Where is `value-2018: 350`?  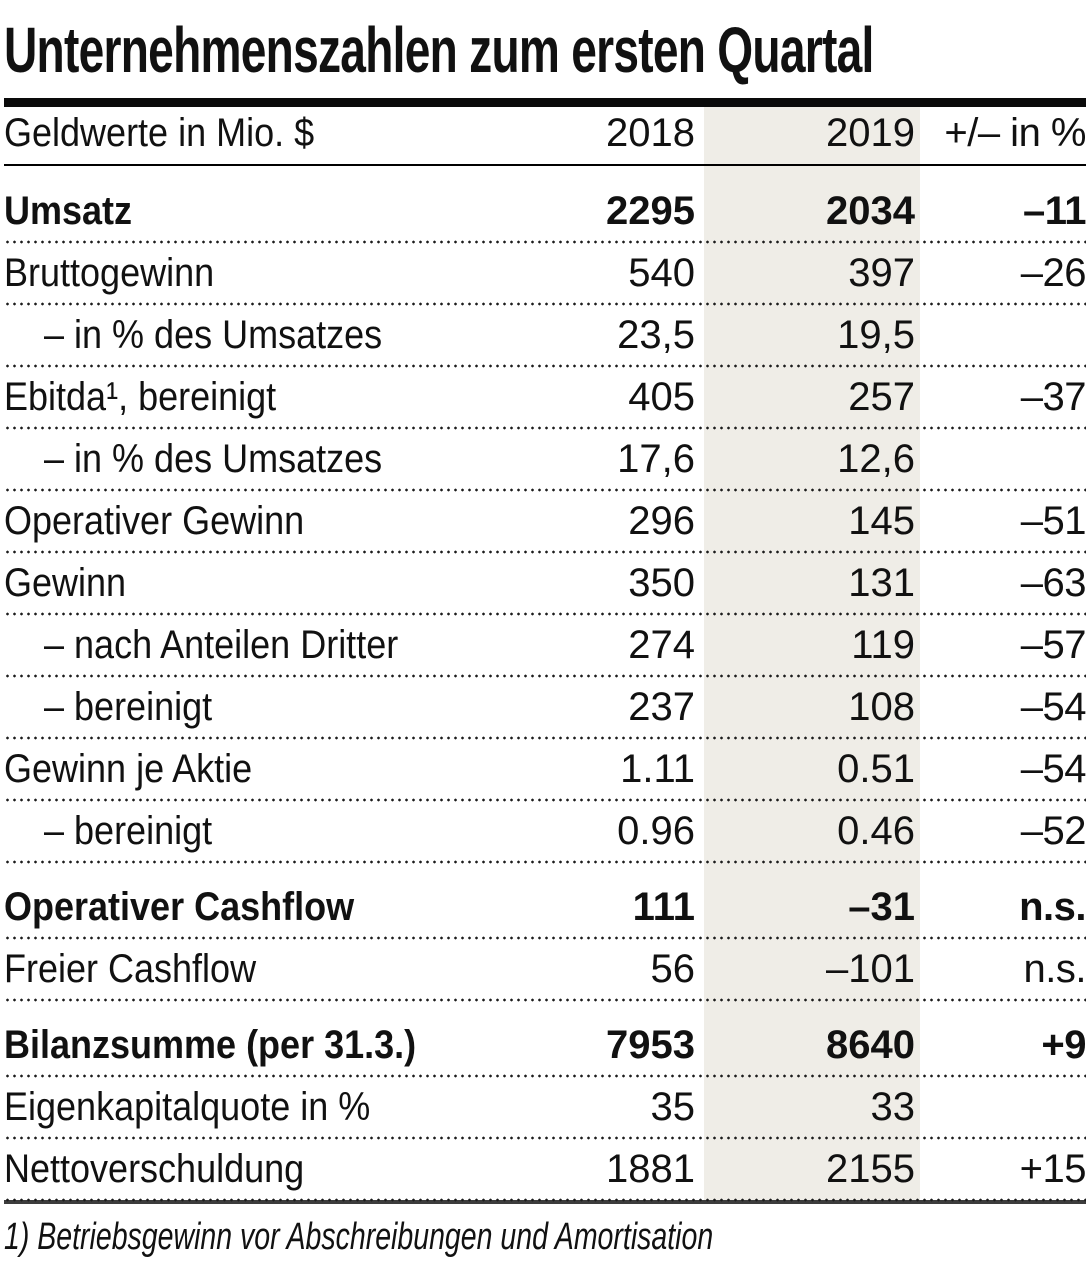 value-2018: 350 is located at coordinates (661, 582).